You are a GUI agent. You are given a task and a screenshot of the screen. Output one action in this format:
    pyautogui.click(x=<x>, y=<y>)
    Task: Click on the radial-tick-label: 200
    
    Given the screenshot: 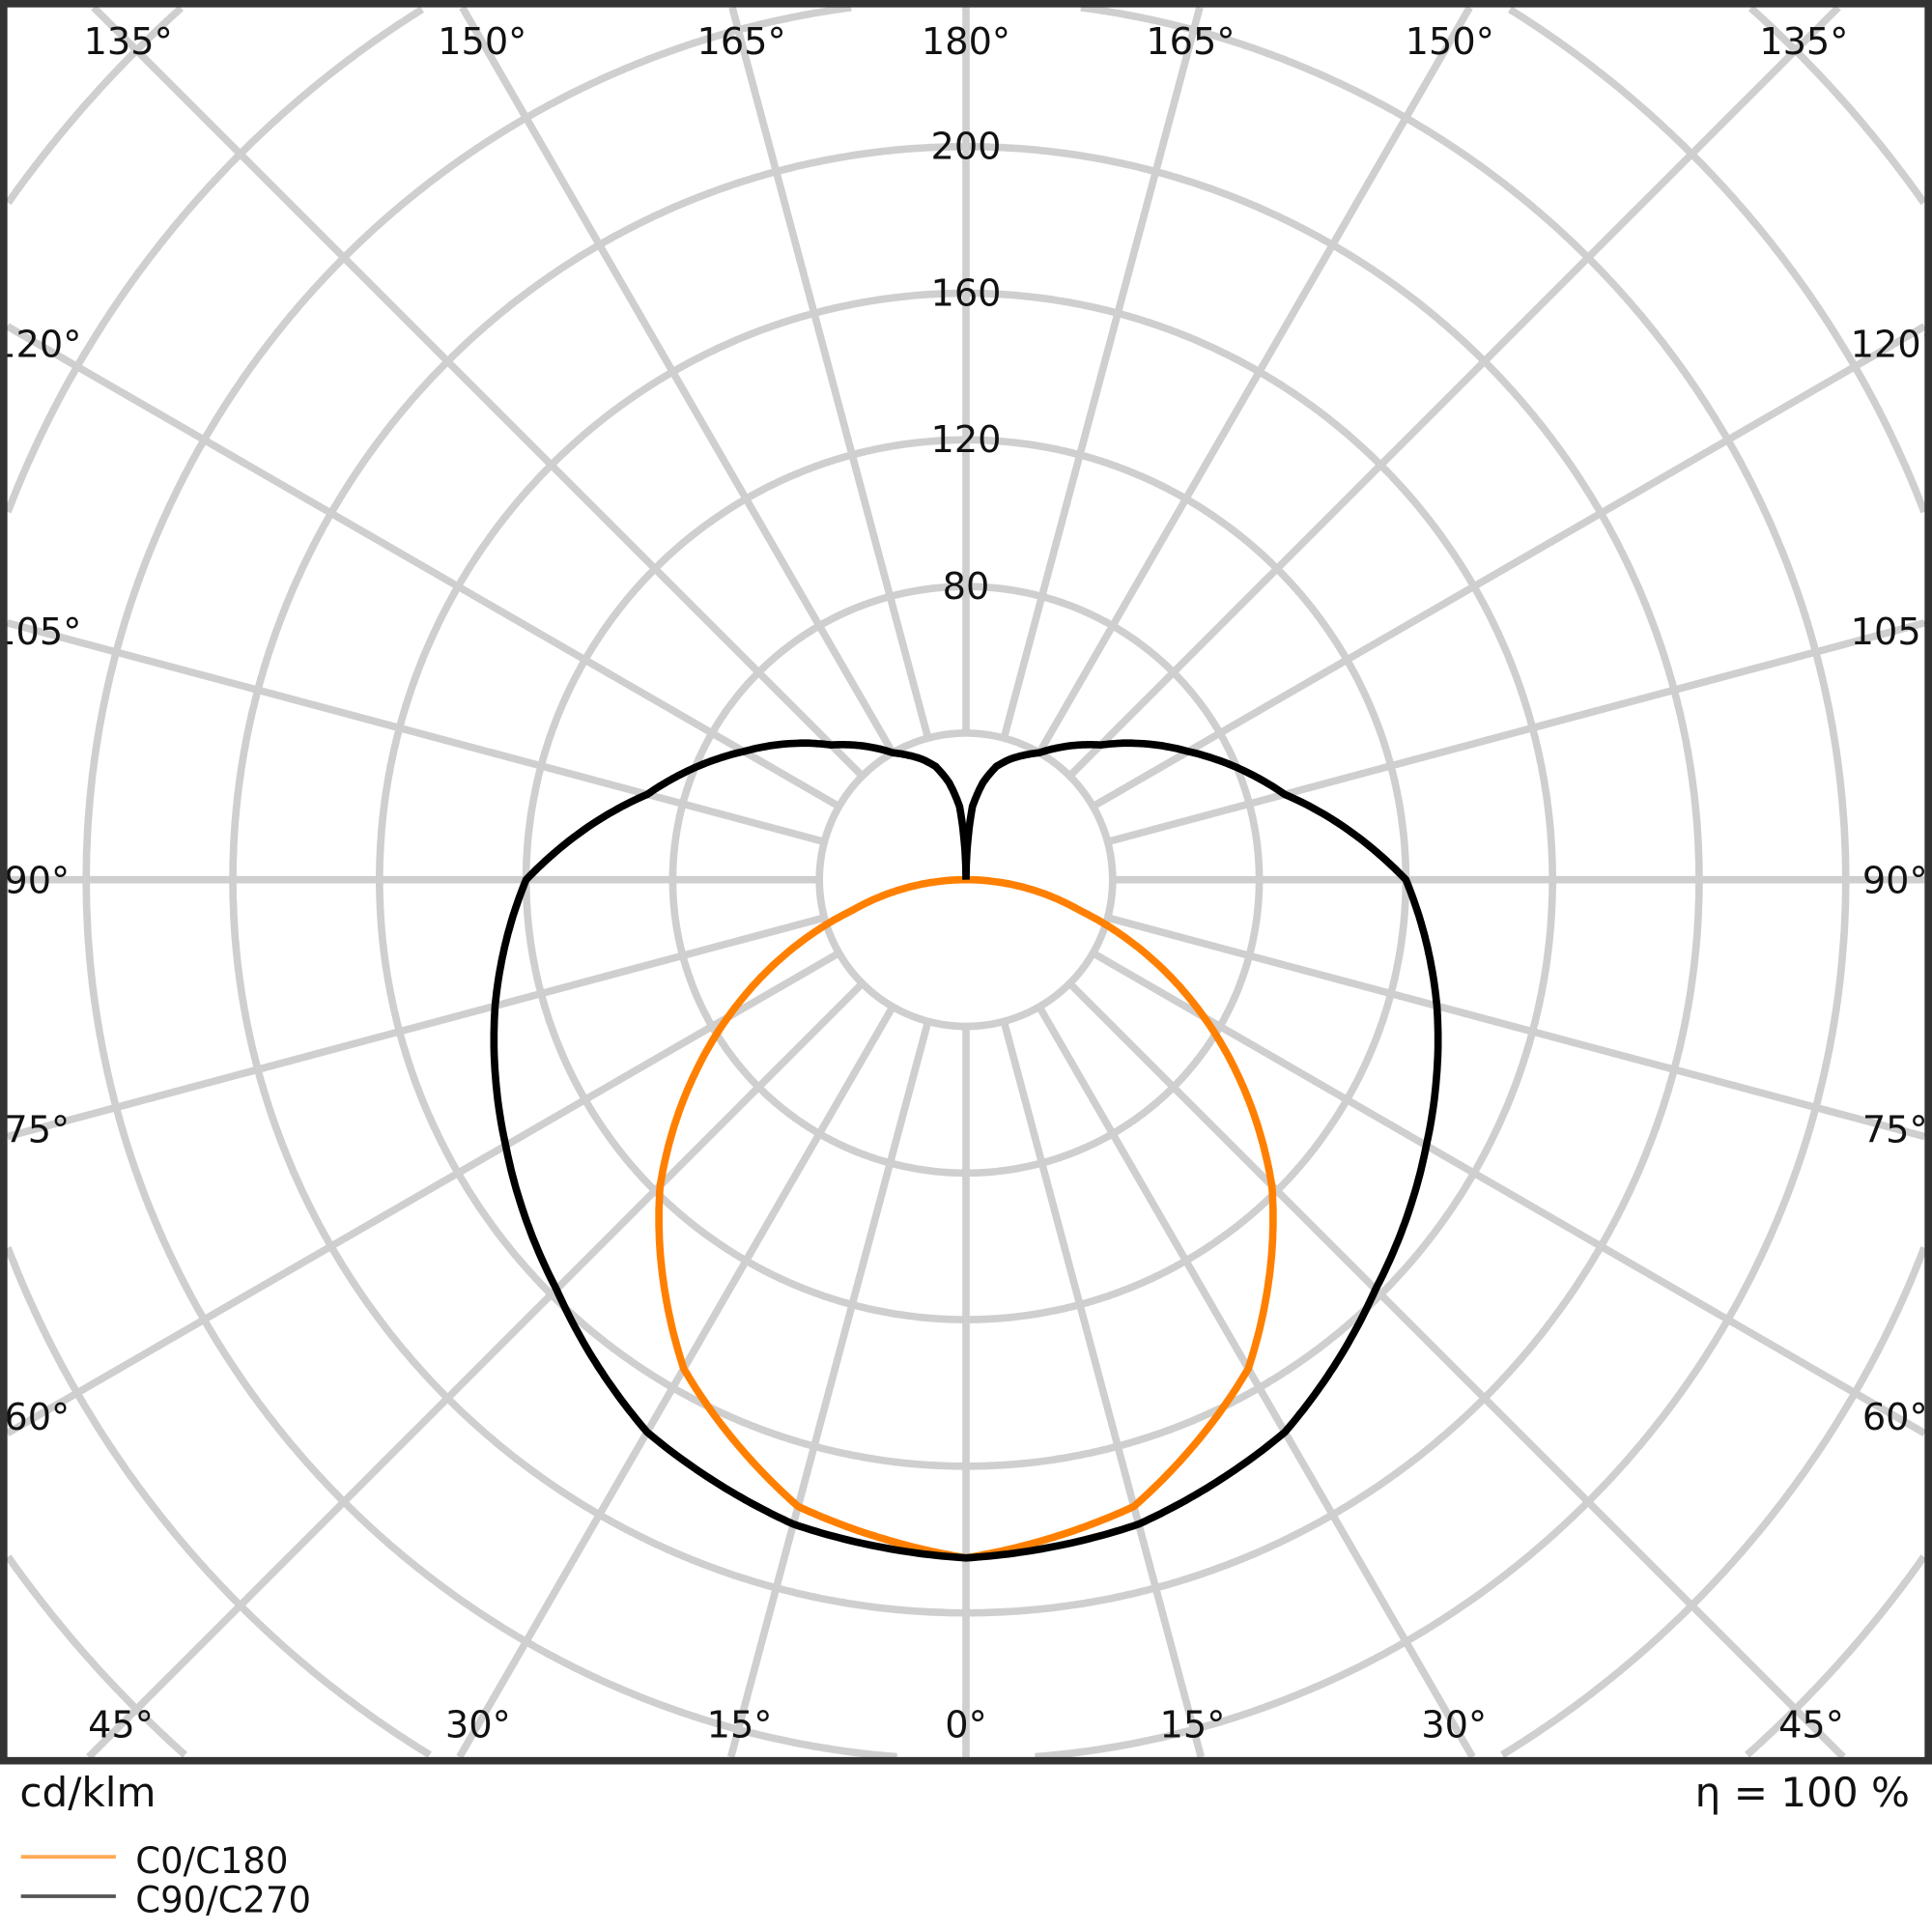 What is the action you would take?
    pyautogui.click(x=965, y=147)
    